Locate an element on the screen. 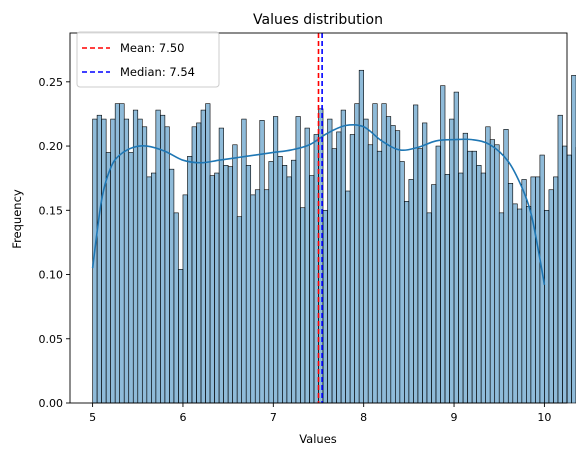  x-tick-label: 8 is located at coordinates (363, 417).